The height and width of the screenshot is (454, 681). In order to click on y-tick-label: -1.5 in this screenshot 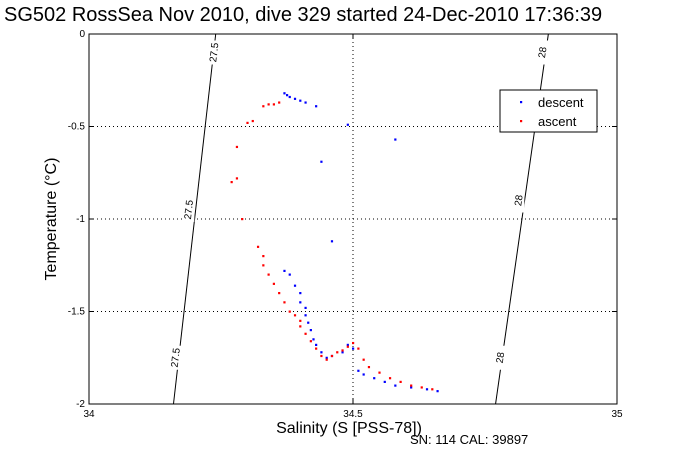, I will do `click(77, 312)`.